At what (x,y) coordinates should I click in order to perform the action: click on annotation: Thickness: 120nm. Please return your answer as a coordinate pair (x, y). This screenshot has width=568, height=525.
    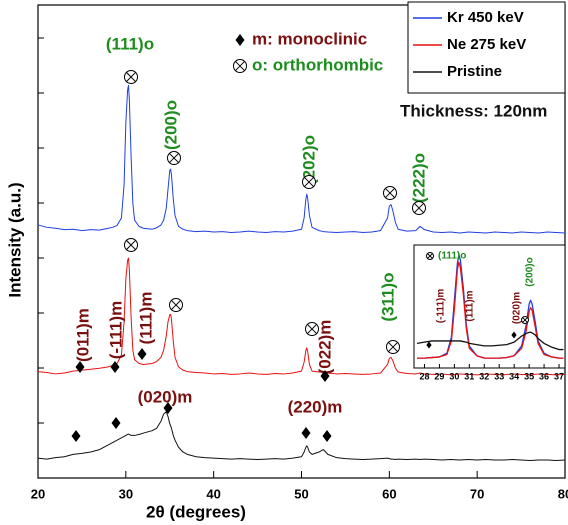
    Looking at the image, I should click on (473, 110).